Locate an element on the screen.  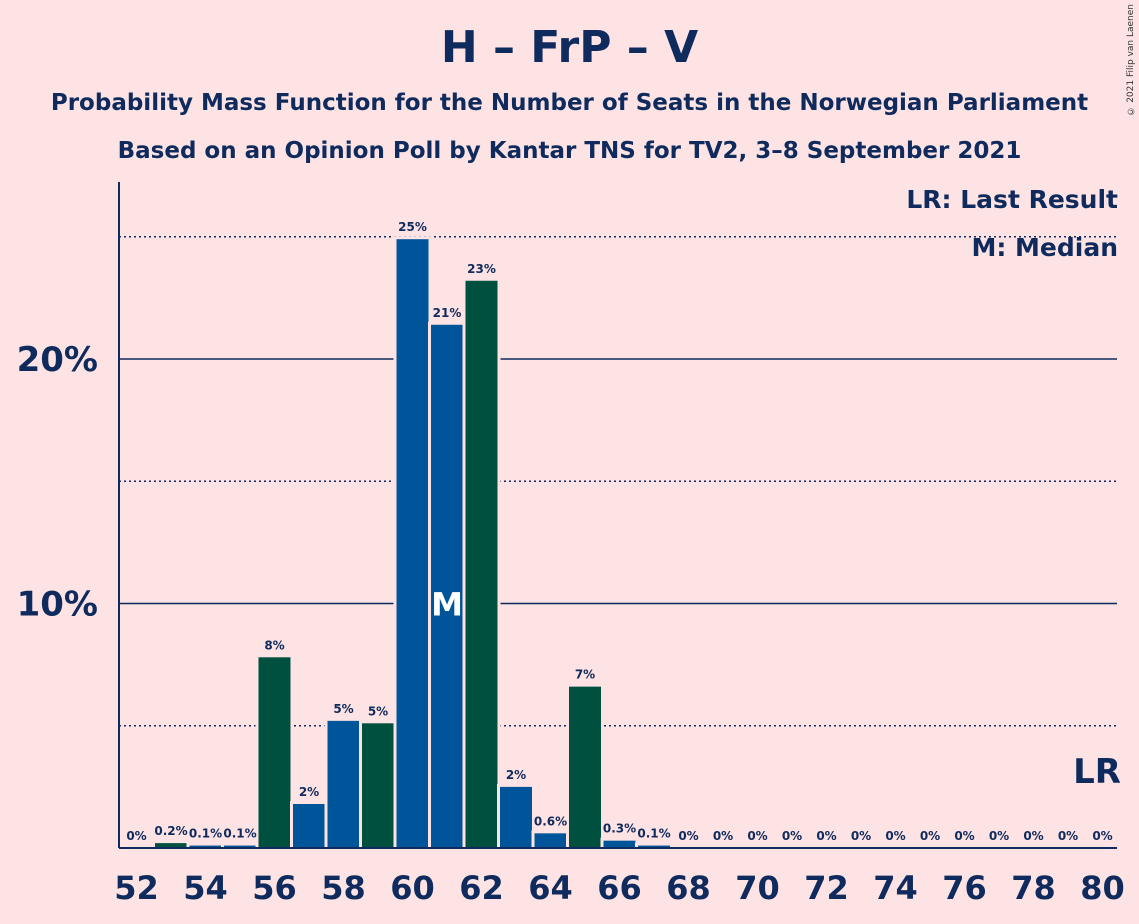
x-tick-label: 58 is located at coordinates (343, 888).